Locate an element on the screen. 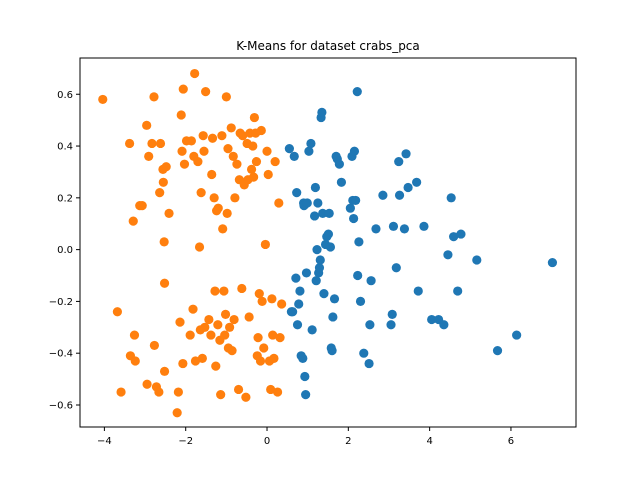 The width and height of the screenshot is (640, 480). x-axis: −4 −2 0 2 4 6 is located at coordinates (305, 437).